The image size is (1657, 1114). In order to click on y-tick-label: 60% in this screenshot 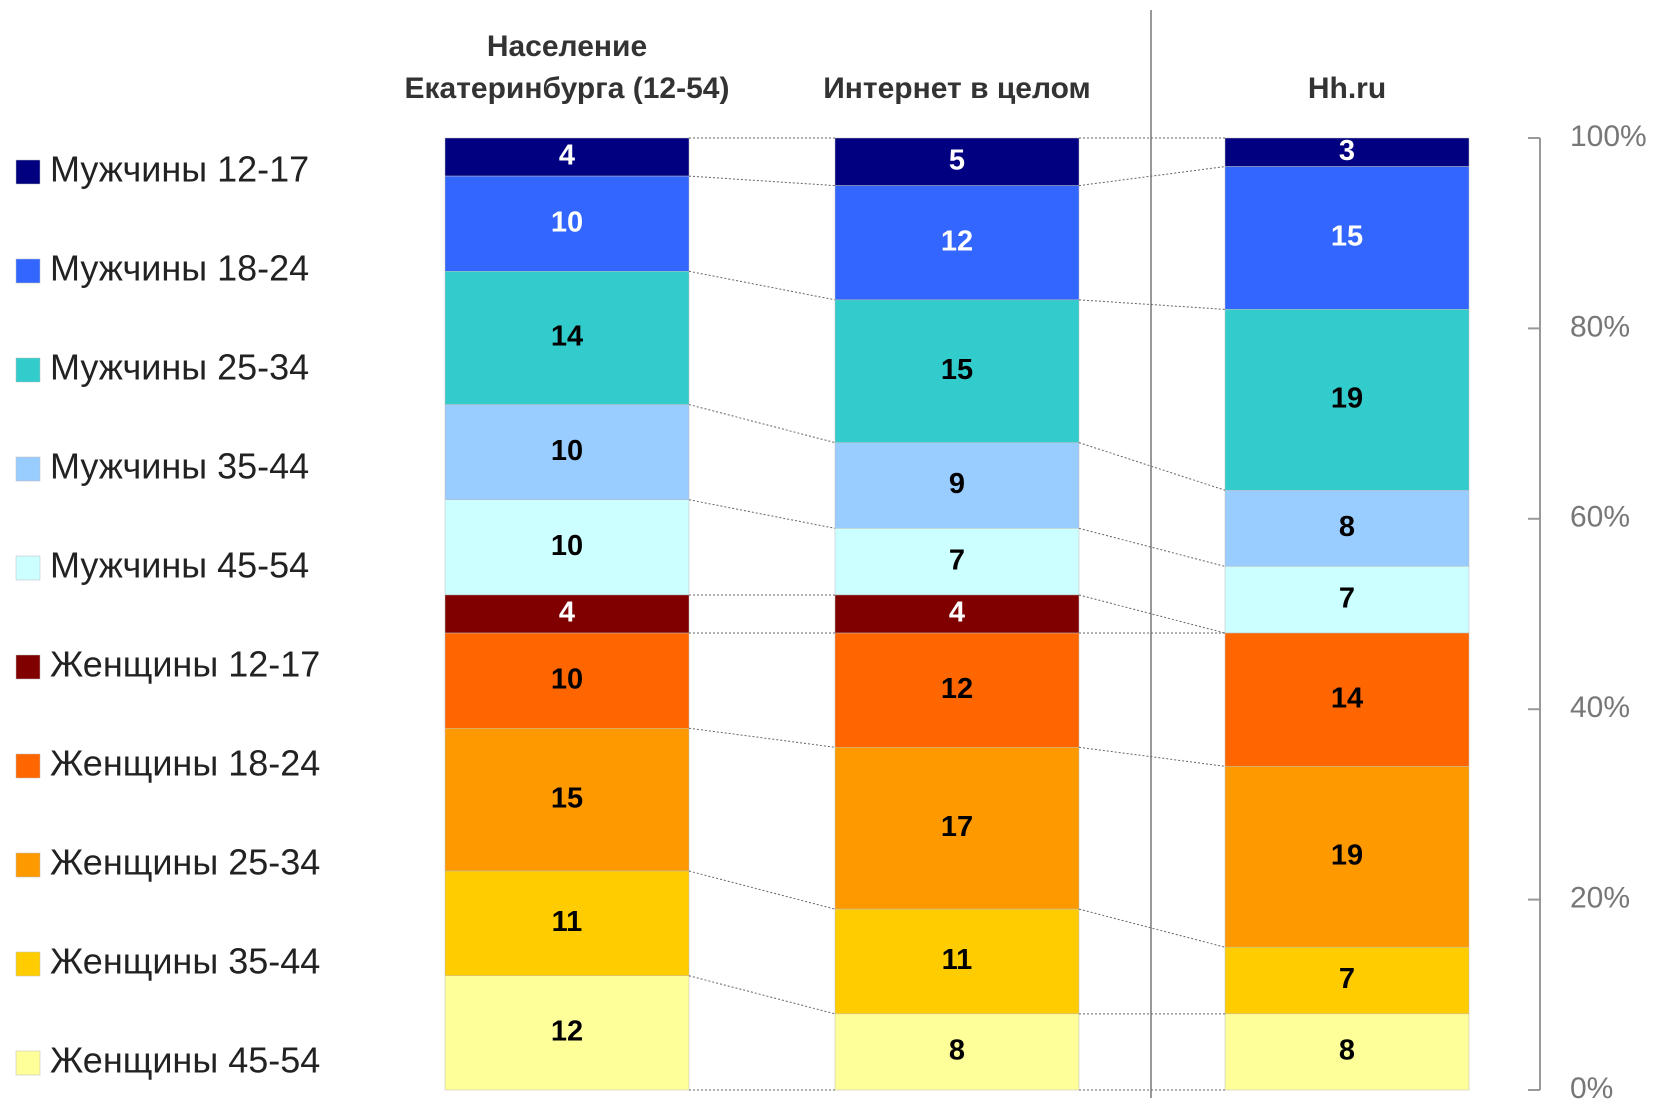, I will do `click(1600, 517)`.